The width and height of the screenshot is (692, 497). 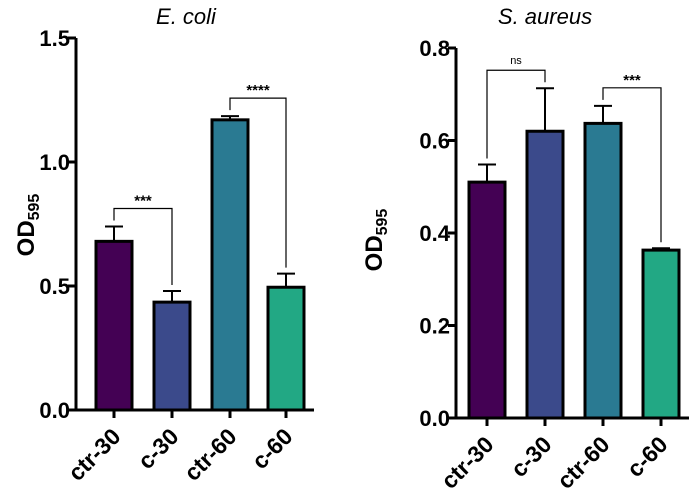 What do you see at coordinates (200, 183) in the screenshot?
I see `significance-brackets: *******` at bounding box center [200, 183].